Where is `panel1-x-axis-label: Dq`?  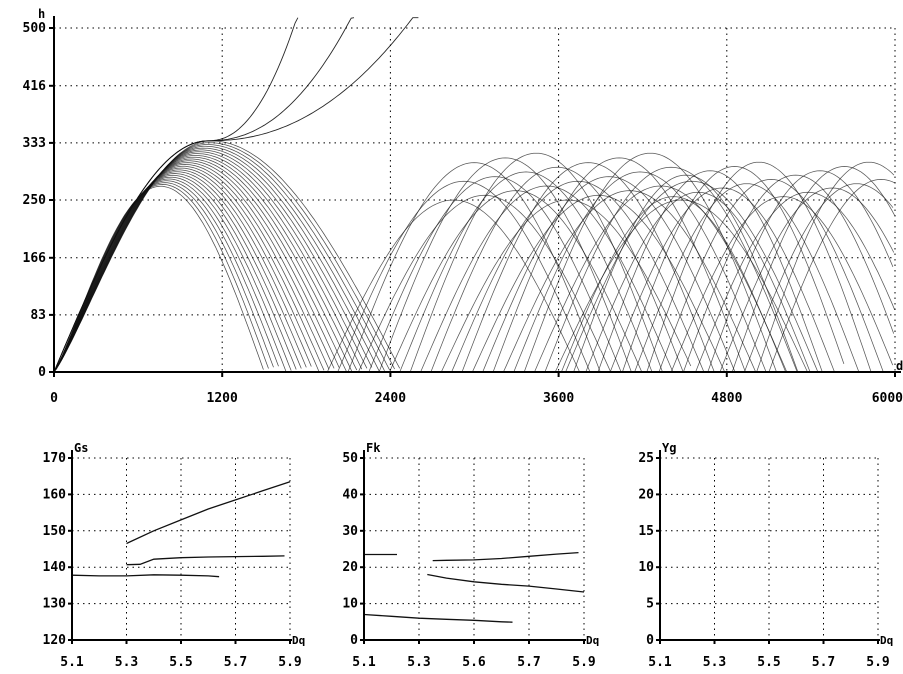 panel1-x-axis-label: Dq is located at coordinates (298, 640).